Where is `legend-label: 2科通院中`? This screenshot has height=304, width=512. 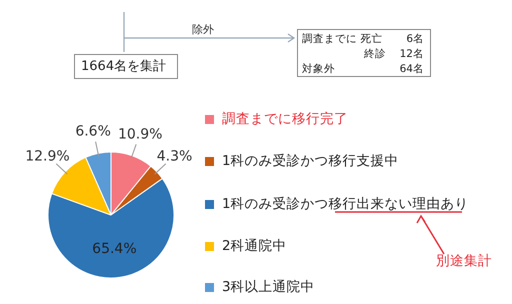 legend-label: 2科通院中 is located at coordinates (254, 246).